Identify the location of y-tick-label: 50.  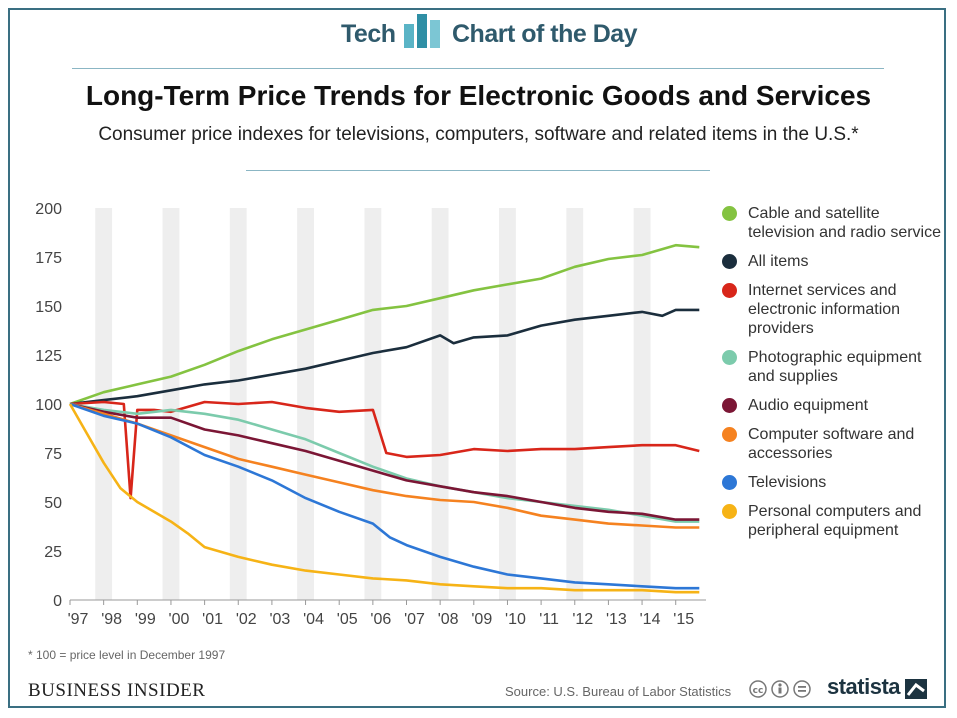
(53, 503).